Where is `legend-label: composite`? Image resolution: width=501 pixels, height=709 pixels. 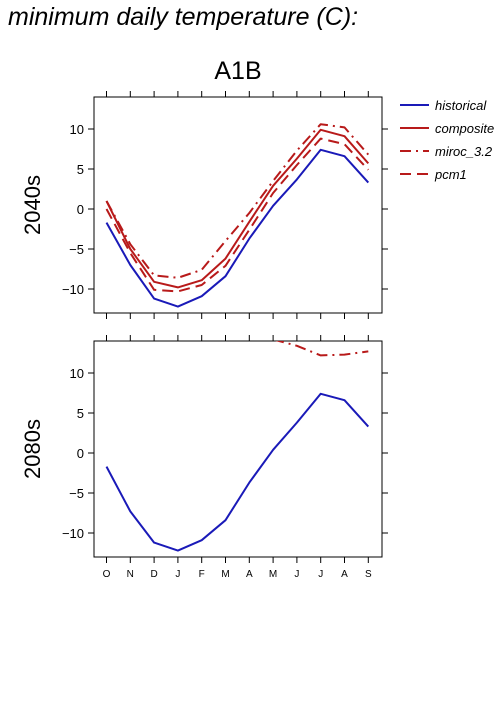
legend-label: composite is located at coordinates (464, 128).